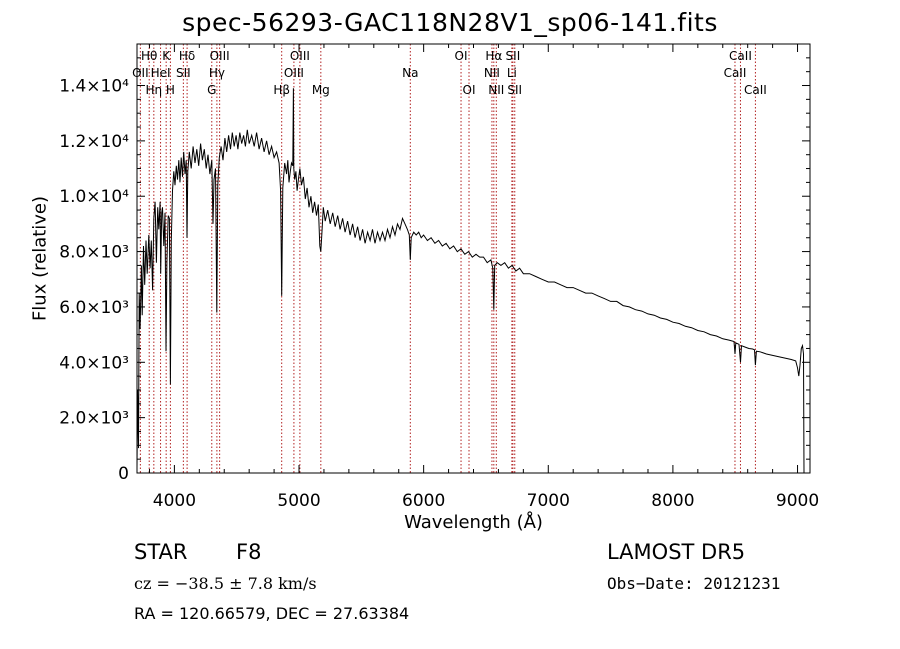 The height and width of the screenshot is (649, 900). I want to click on y-tick-label: 8.0×10³, so click(94, 253).